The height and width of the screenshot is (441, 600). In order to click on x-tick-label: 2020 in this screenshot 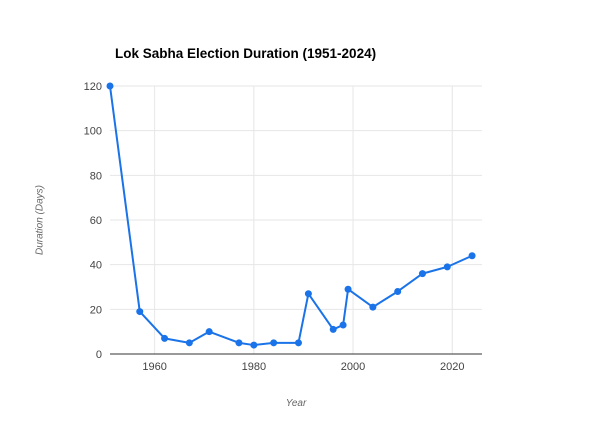, I will do `click(452, 367)`.